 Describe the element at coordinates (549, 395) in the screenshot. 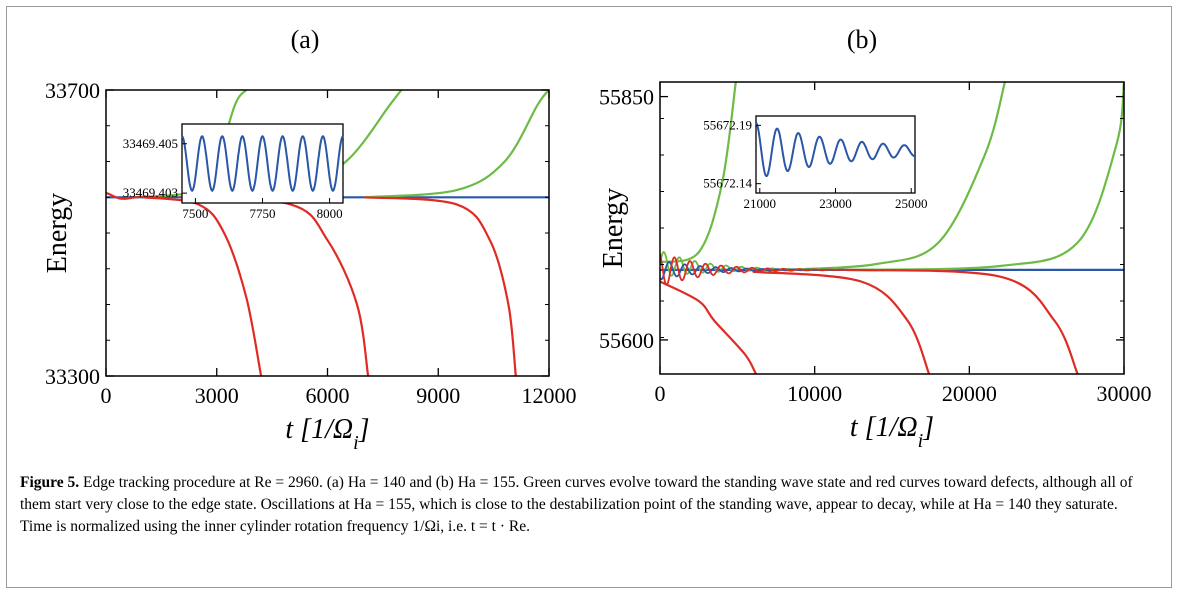

I see `x-tick-label: 12000` at that location.